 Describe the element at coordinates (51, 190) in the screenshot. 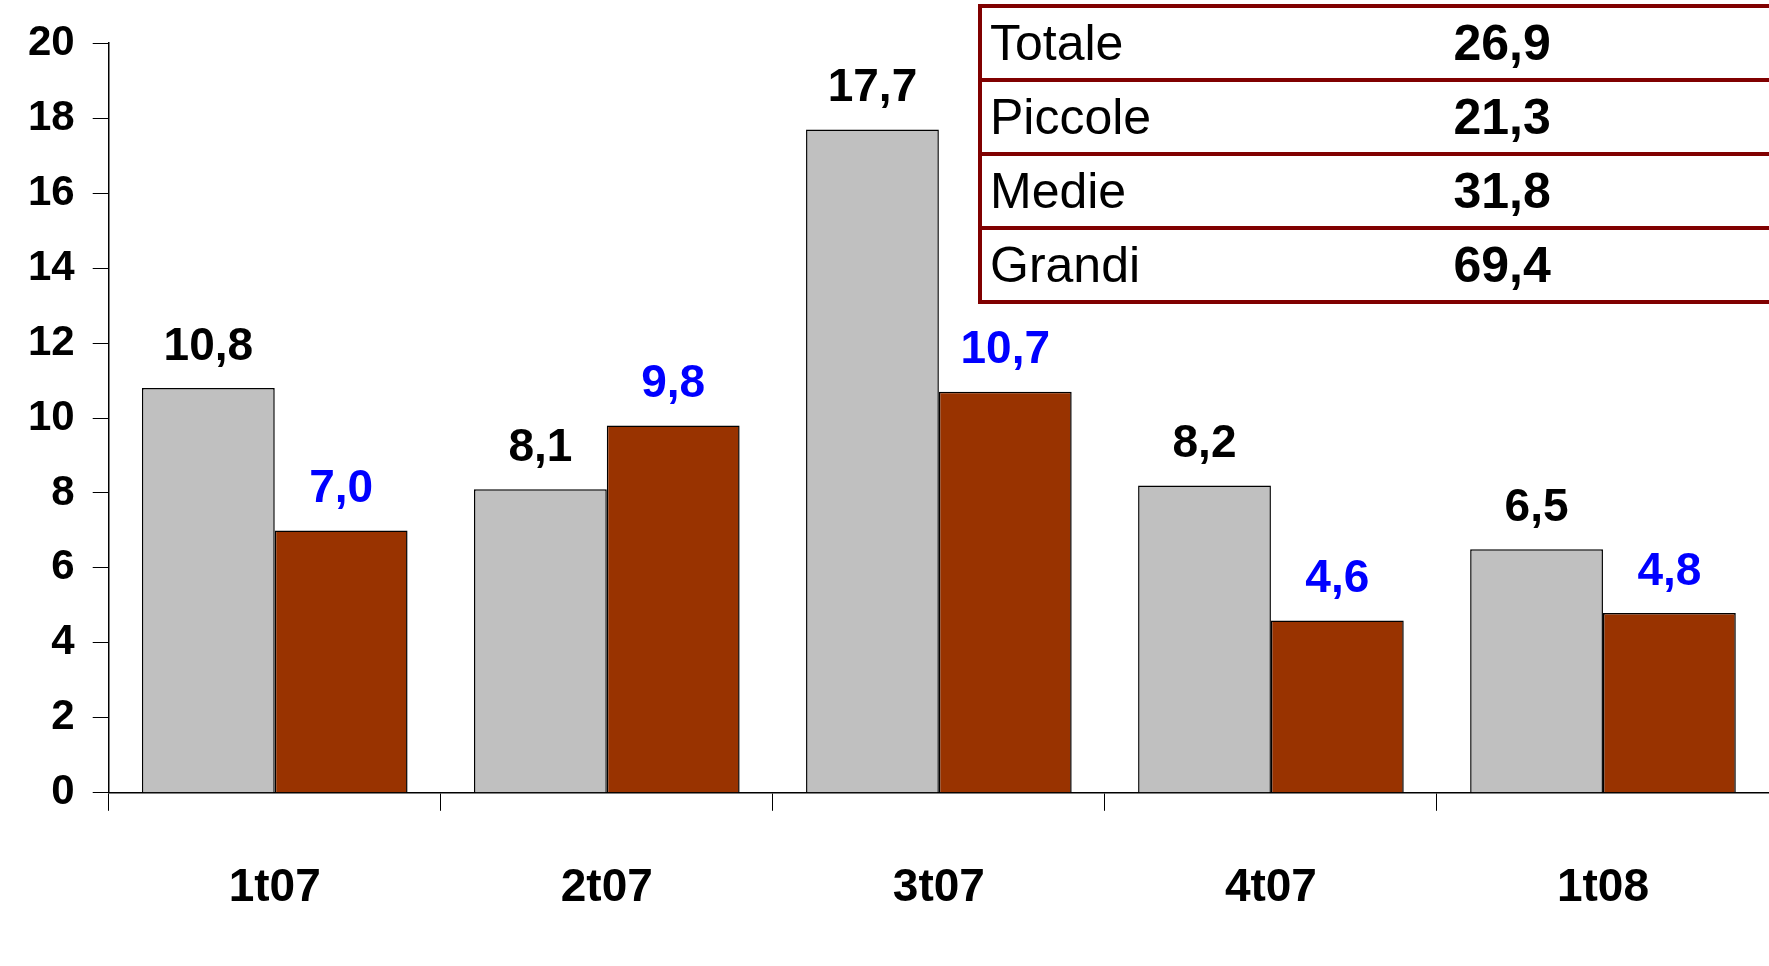

I see `y-tick-label: 16` at that location.